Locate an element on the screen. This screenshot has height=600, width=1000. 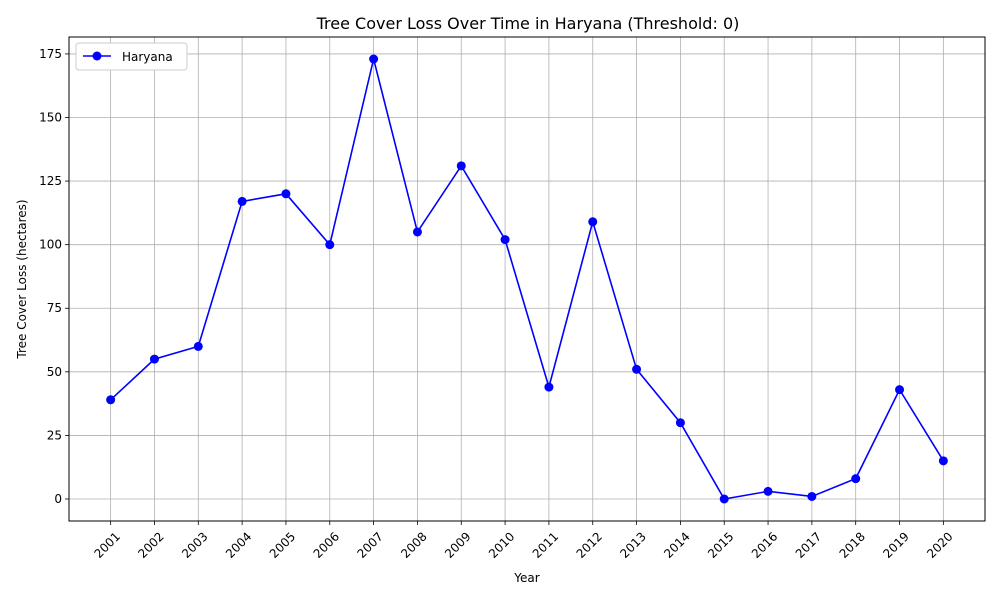
y-tick-label: 25 is located at coordinates (54, 435).